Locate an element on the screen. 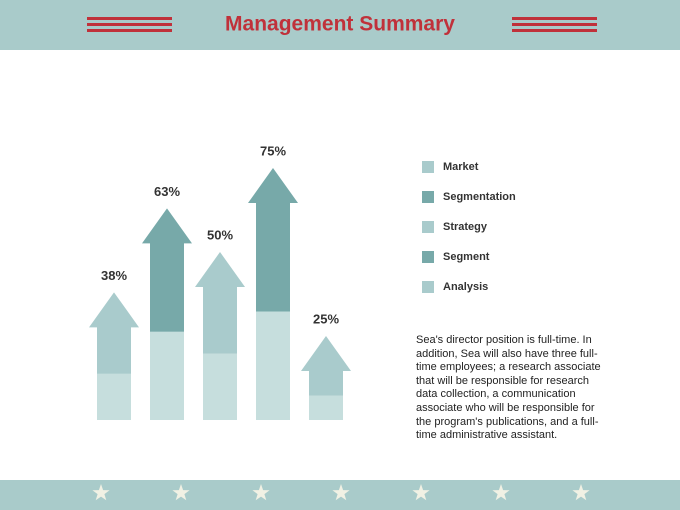 The width and height of the screenshot is (680, 510). value-label: 75% is located at coordinates (273, 150).